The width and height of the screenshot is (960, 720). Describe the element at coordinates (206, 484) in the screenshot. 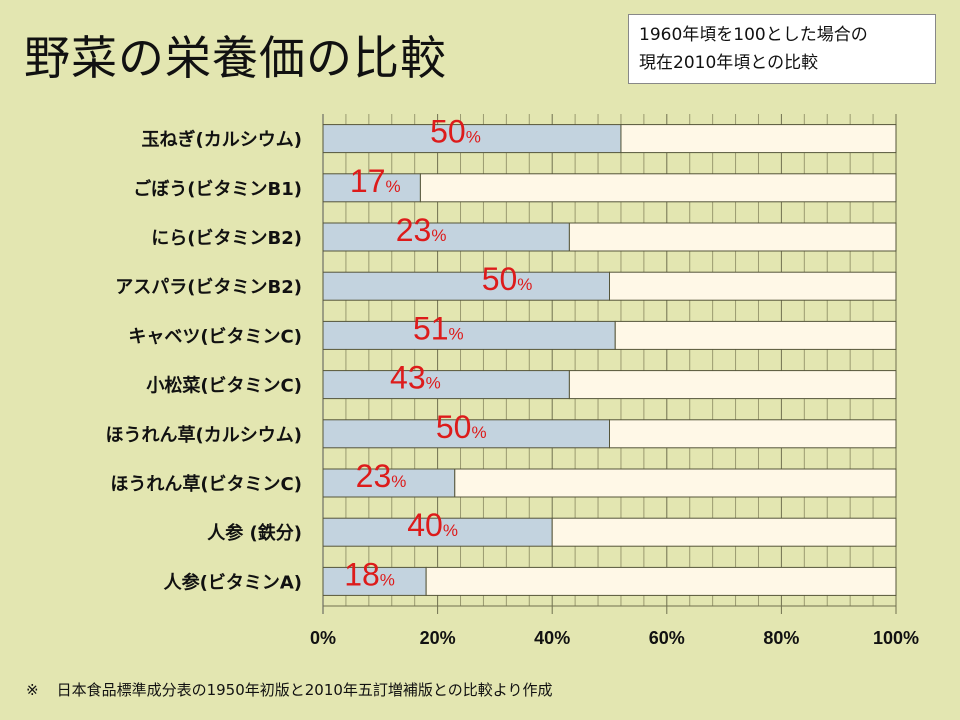

I see `category-label: ほうれん草(ビタミンC)` at that location.